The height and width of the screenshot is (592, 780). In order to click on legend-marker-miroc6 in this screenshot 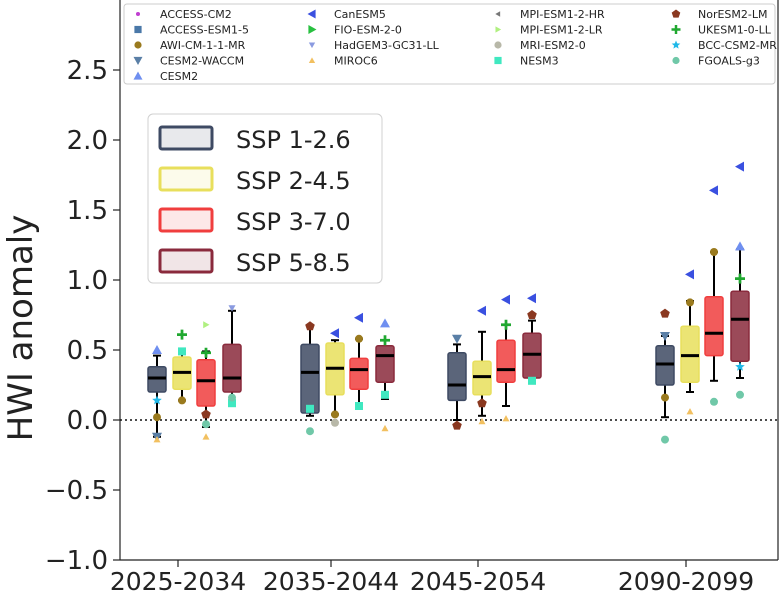, I will do `click(312, 60)`.